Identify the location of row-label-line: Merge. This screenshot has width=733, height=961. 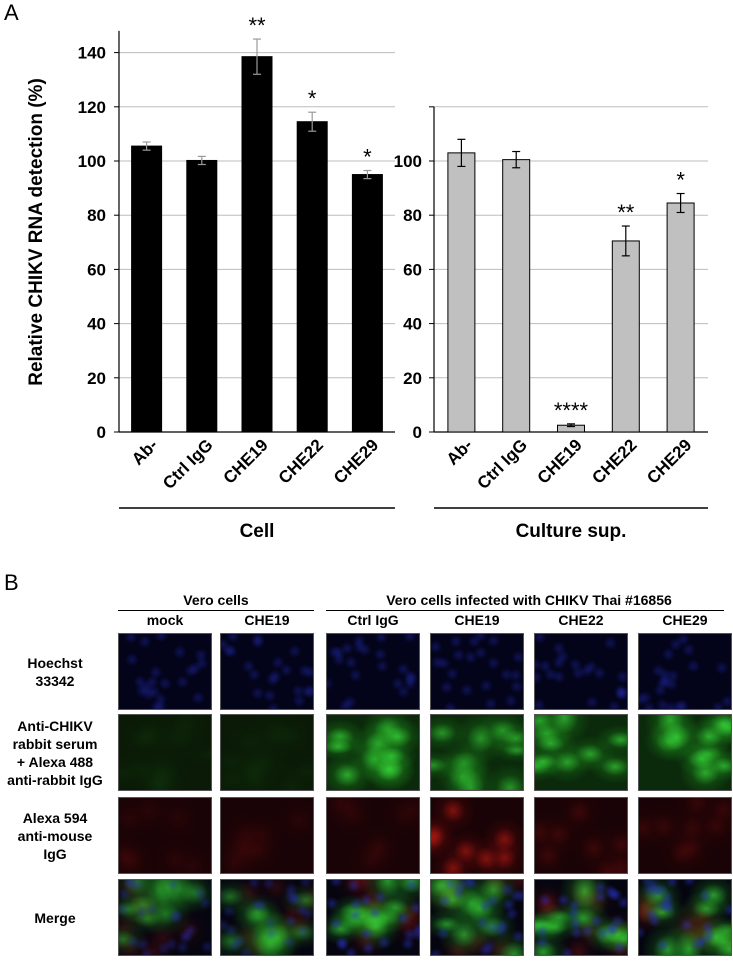
(55, 917).